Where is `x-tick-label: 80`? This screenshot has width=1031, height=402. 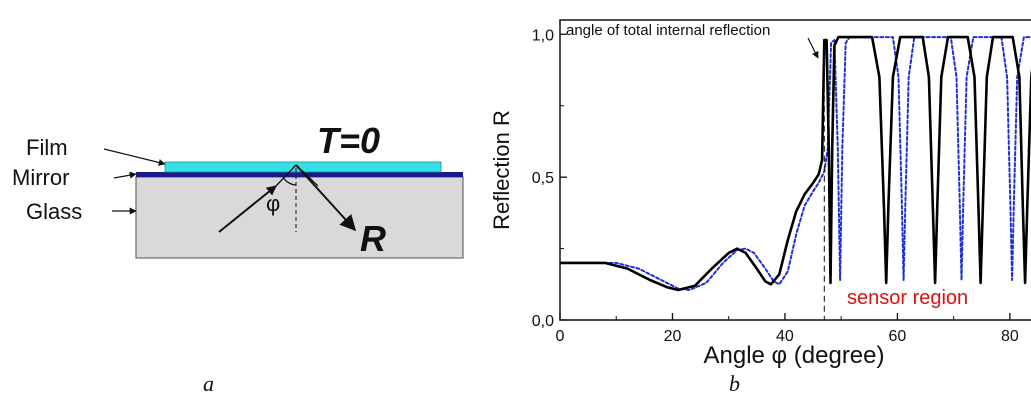
x-tick-label: 80 is located at coordinates (1010, 336).